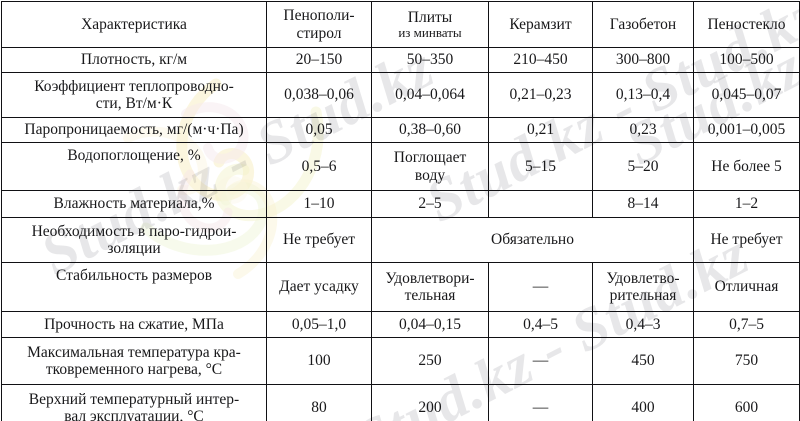 The height and width of the screenshot is (421, 800). I want to click on cell-value: 0,05–1,0, so click(319, 324).